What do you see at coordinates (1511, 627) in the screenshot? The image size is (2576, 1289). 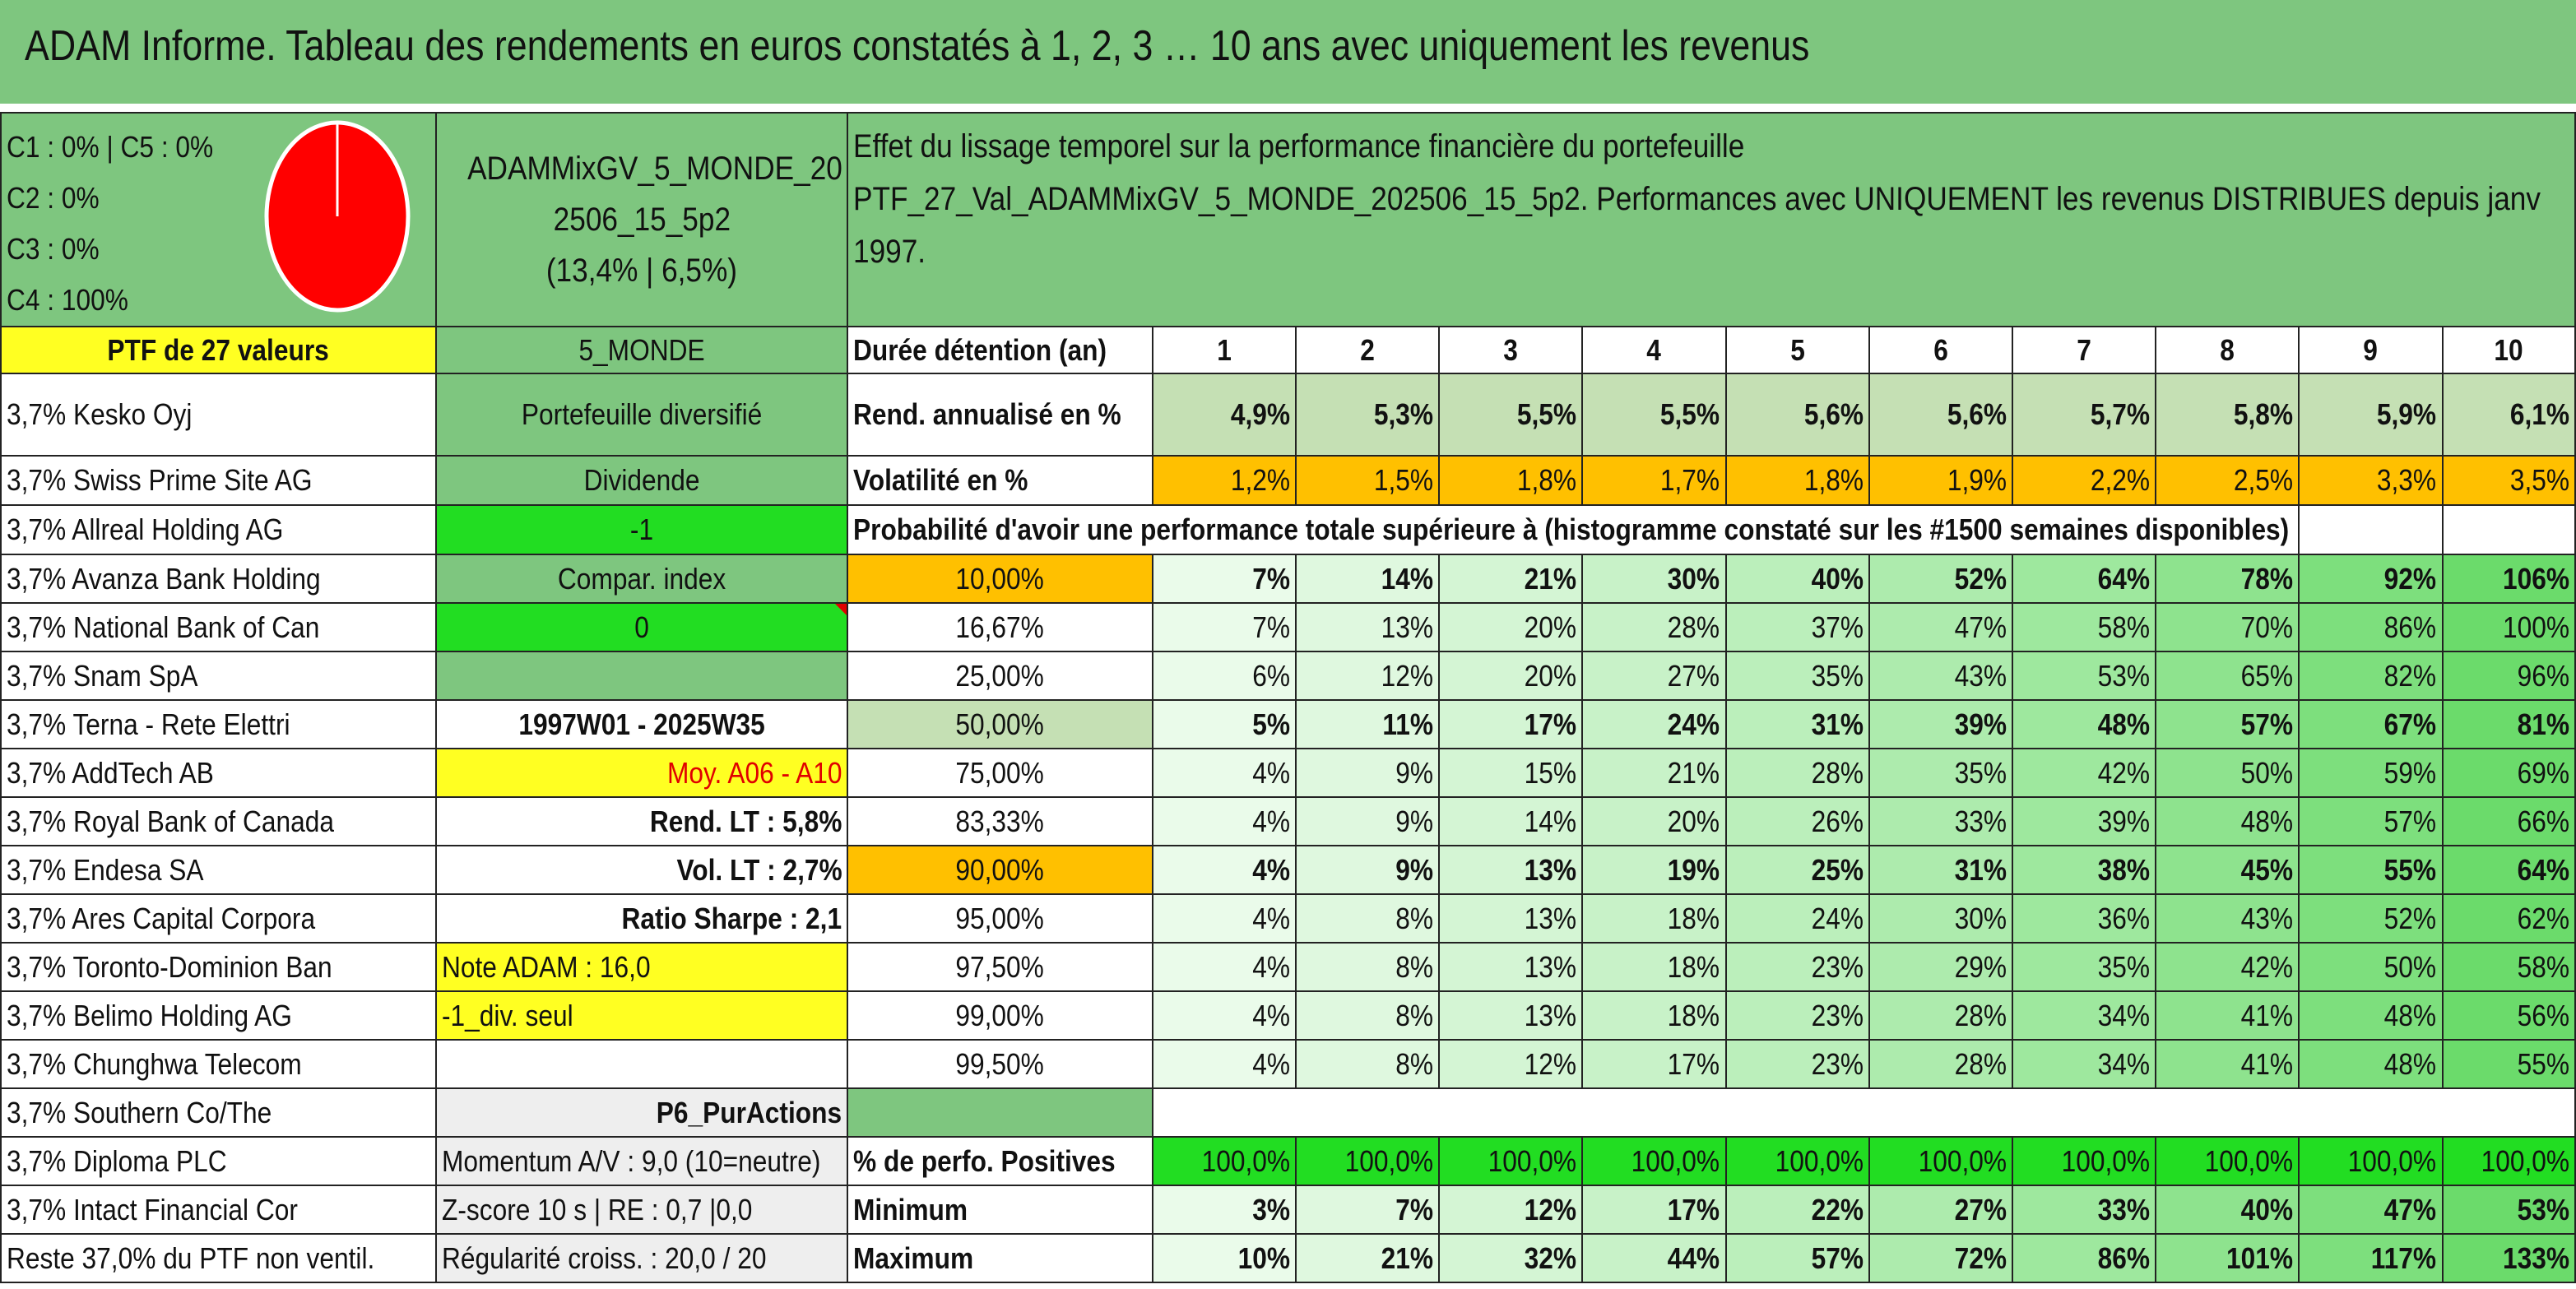 I see `prob-value-y3: 20%` at bounding box center [1511, 627].